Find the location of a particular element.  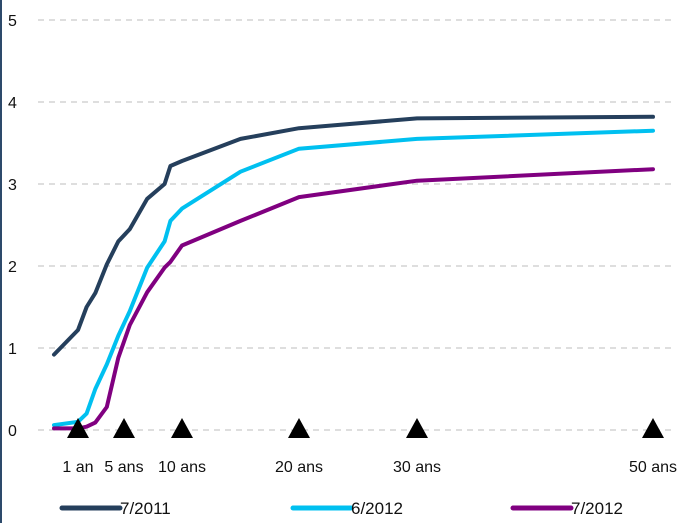

x-tick-label: 10 ans is located at coordinates (182, 467).